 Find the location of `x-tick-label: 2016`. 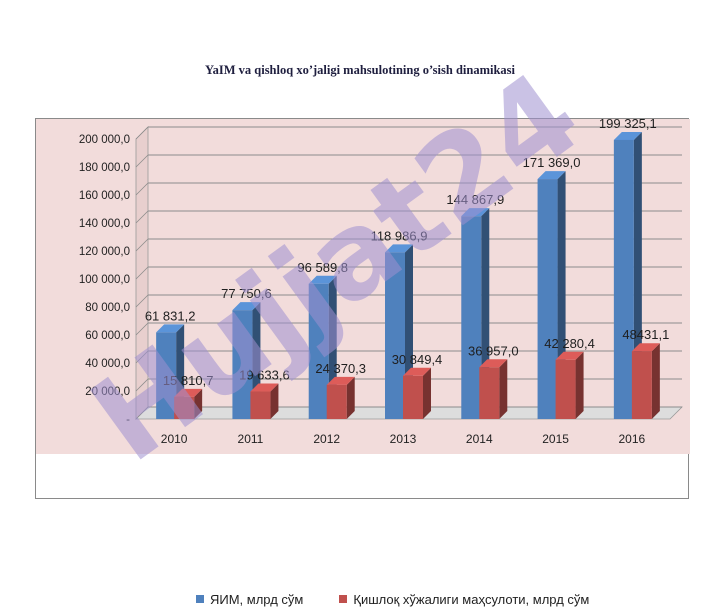

x-tick-label: 2016 is located at coordinates (632, 439).